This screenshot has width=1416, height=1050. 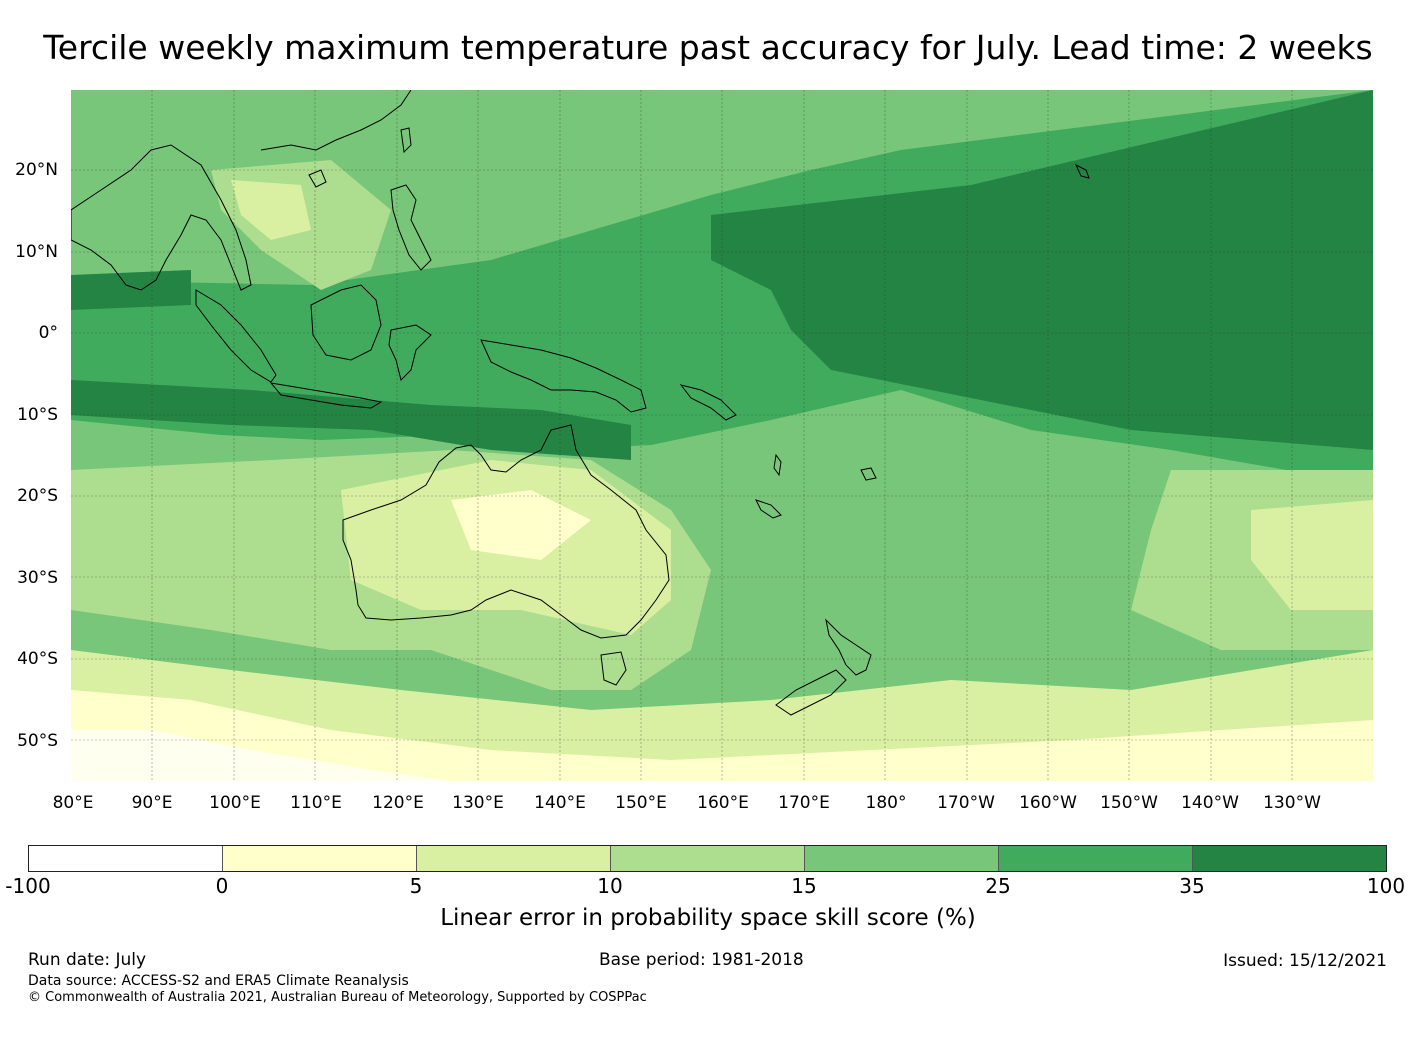 I want to click on lat-label-50s: 50°S, so click(x=37, y=741).